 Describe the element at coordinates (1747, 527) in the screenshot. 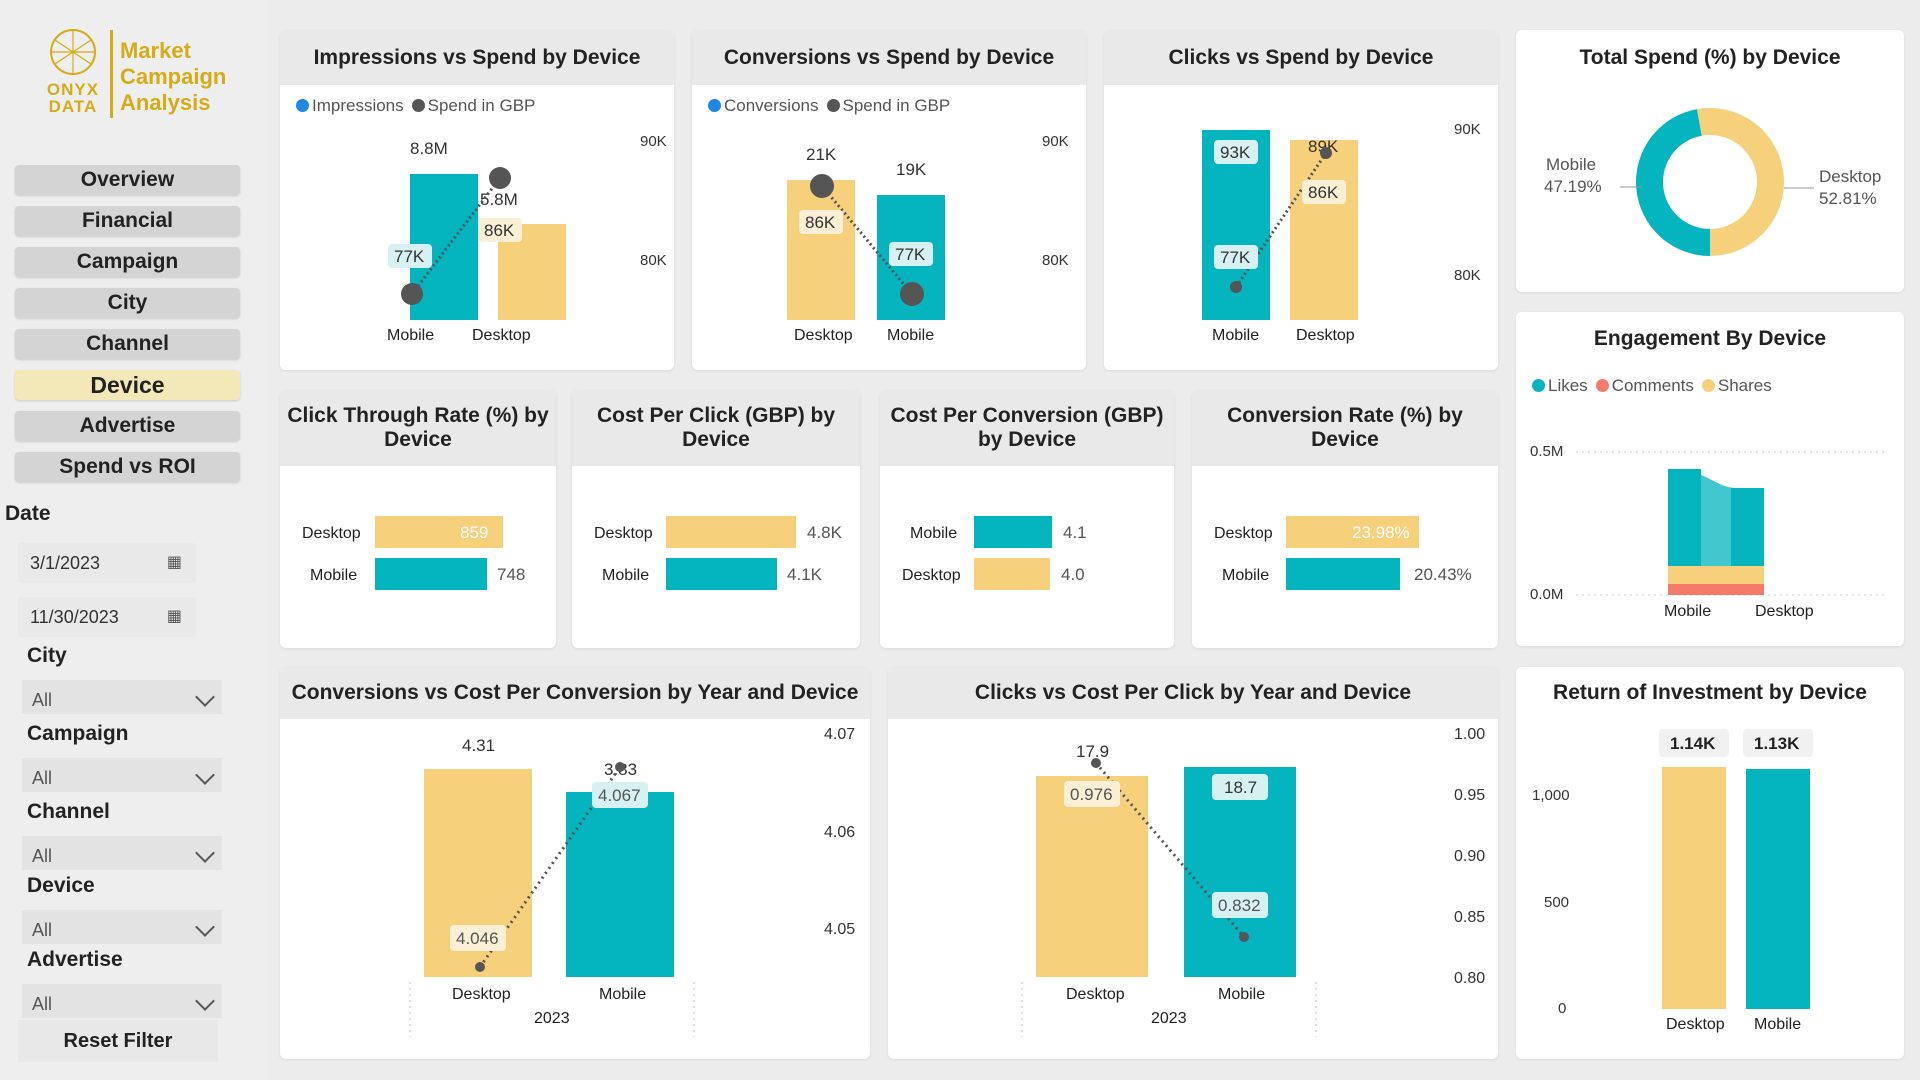

I see `bar-likes-desktop` at that location.